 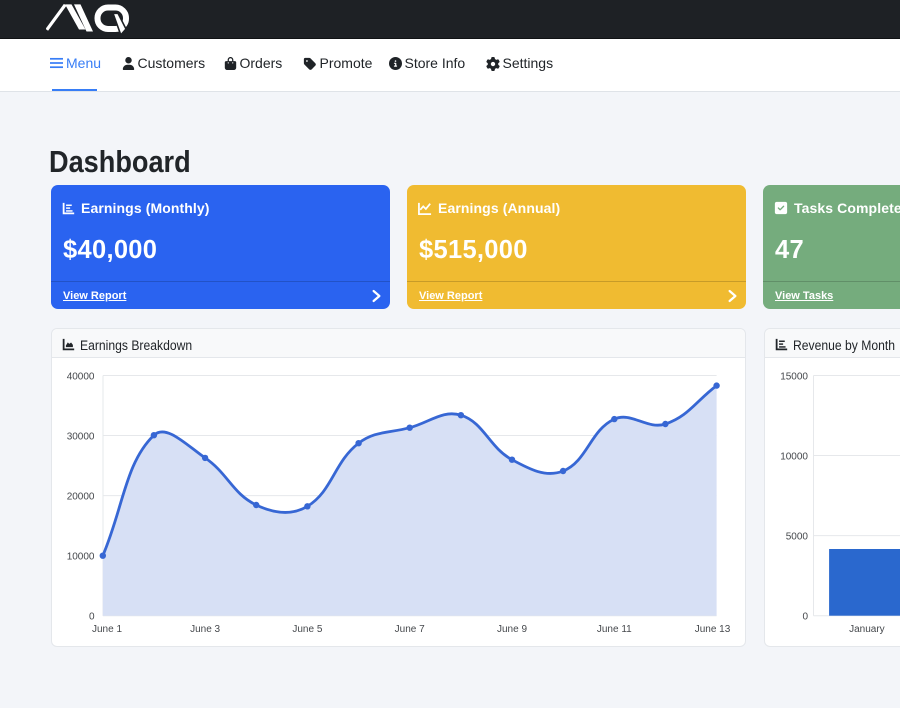 What do you see at coordinates (205, 629) in the screenshot?
I see `svg-text: June 3` at bounding box center [205, 629].